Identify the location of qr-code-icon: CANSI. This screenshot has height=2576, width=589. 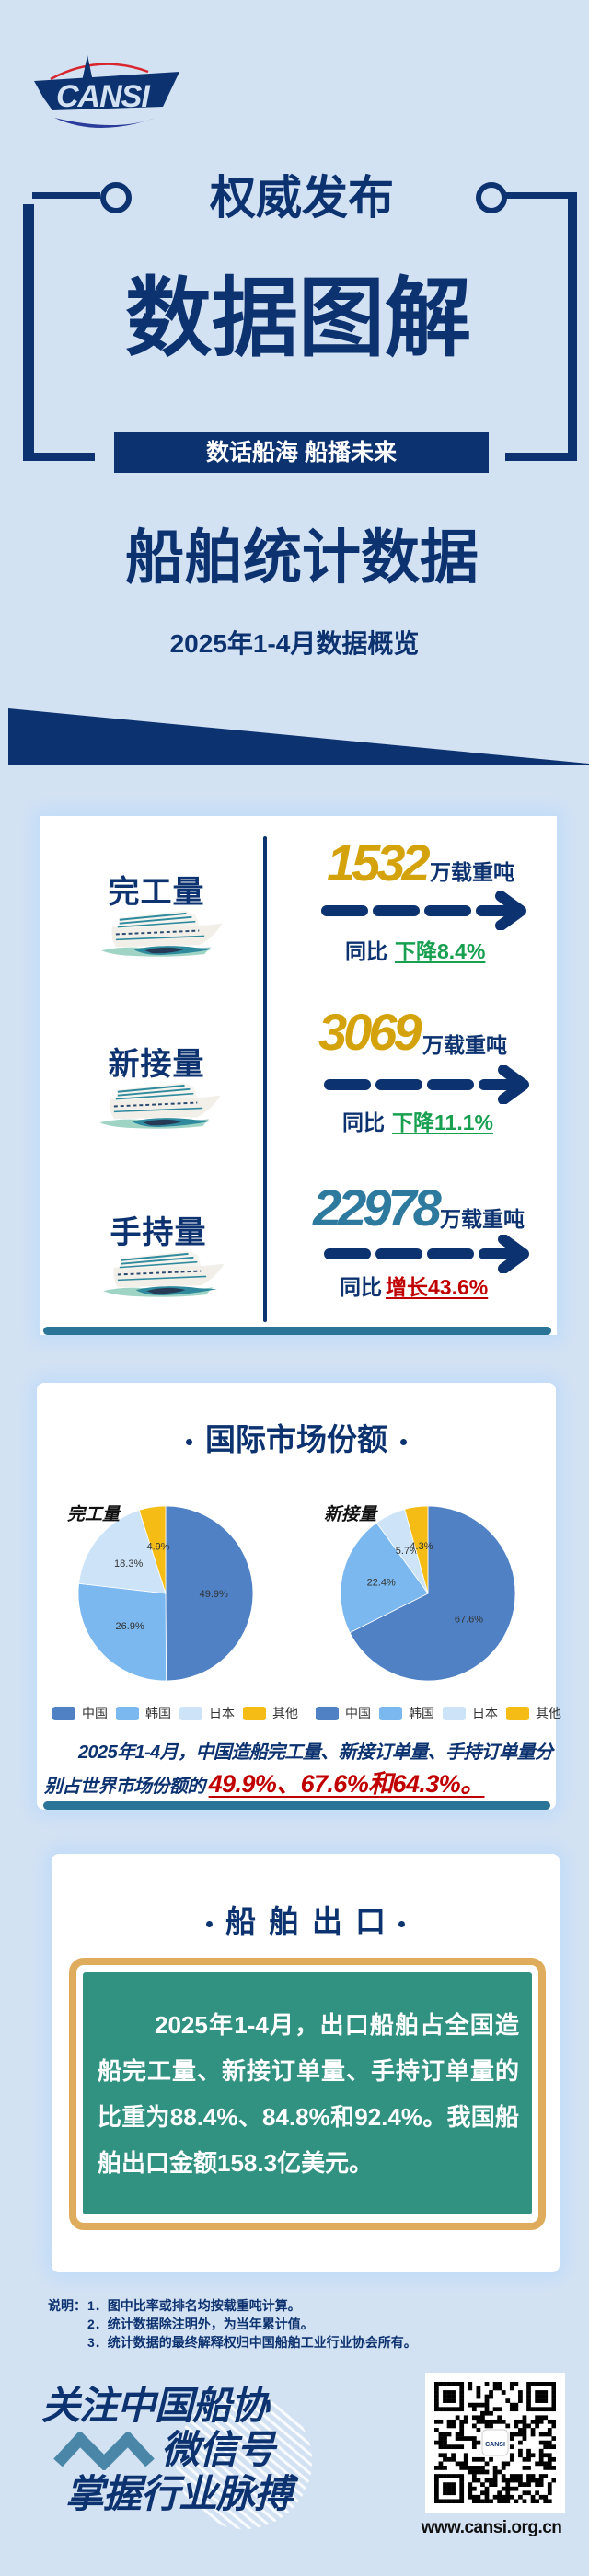
(495, 2442).